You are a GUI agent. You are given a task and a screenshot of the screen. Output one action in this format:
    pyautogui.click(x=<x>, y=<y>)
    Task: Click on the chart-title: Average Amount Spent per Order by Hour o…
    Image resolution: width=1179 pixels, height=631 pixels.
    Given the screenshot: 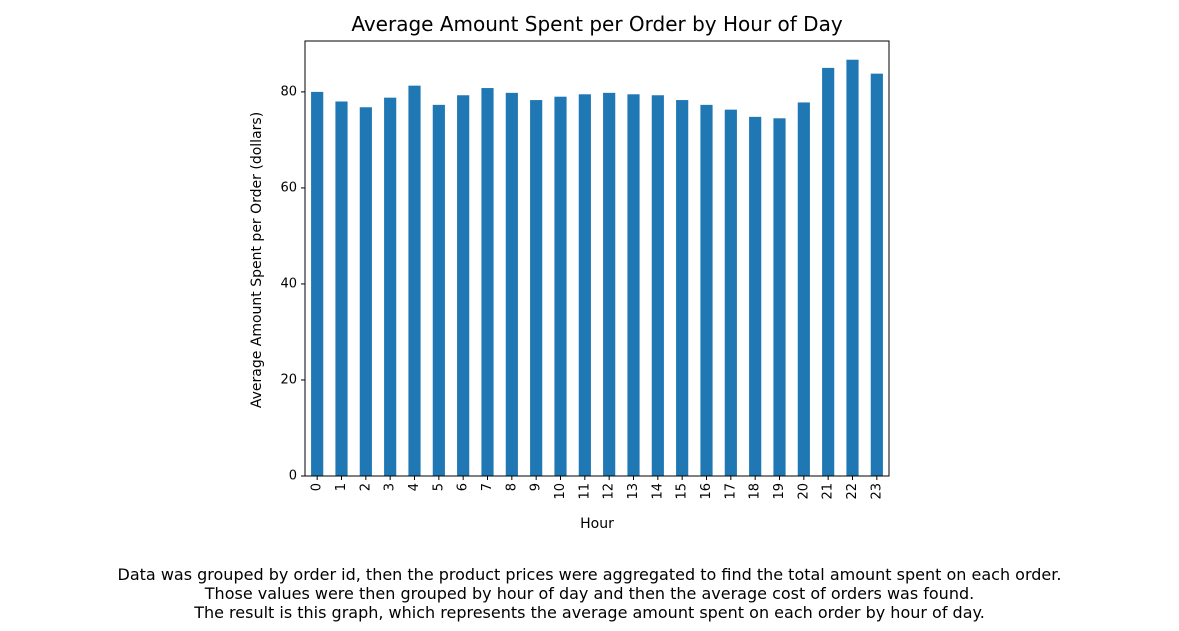 What is the action you would take?
    pyautogui.click(x=596, y=24)
    